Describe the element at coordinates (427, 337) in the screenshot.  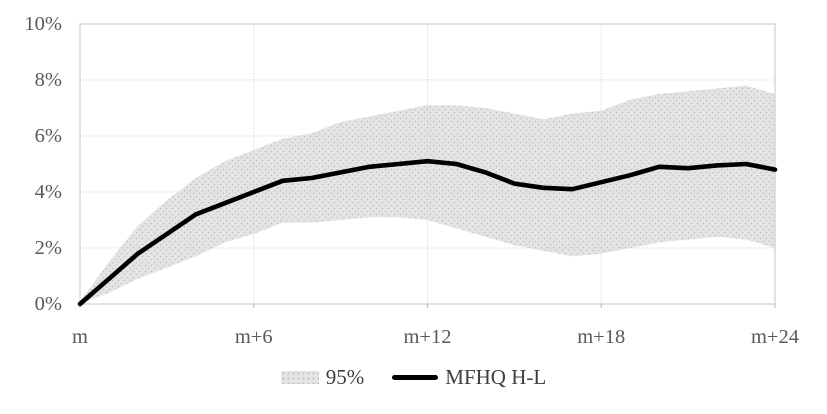
I see `x-tick-label: m+12` at that location.